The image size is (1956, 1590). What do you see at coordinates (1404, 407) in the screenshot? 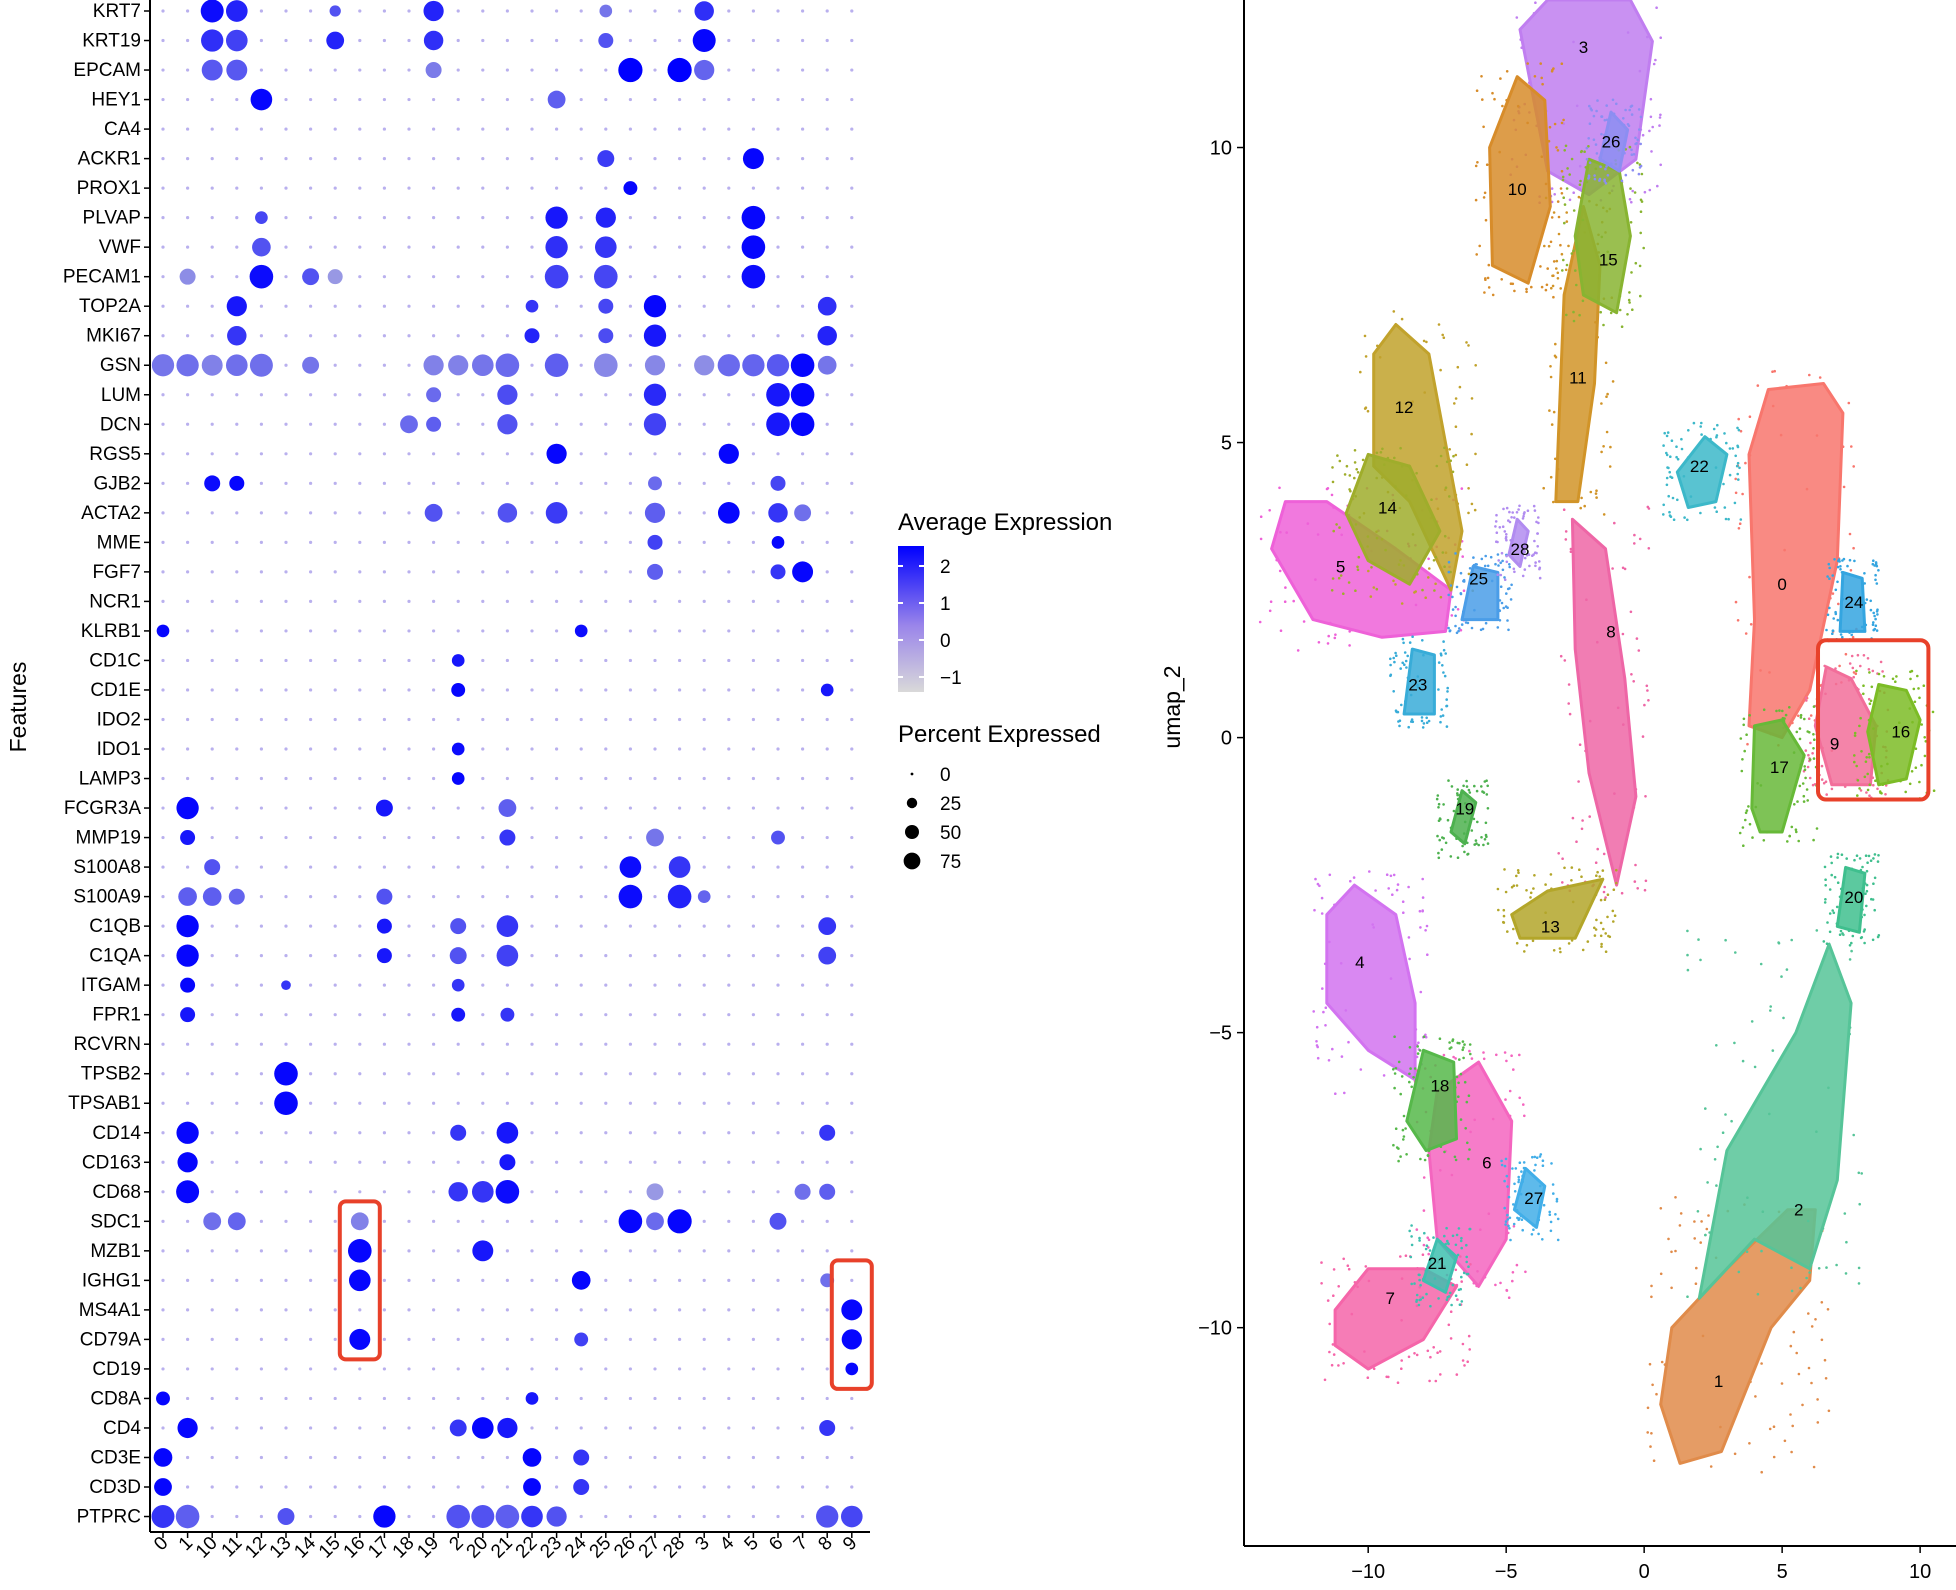
I see `umap-cluster-label-12: 12` at bounding box center [1404, 407].